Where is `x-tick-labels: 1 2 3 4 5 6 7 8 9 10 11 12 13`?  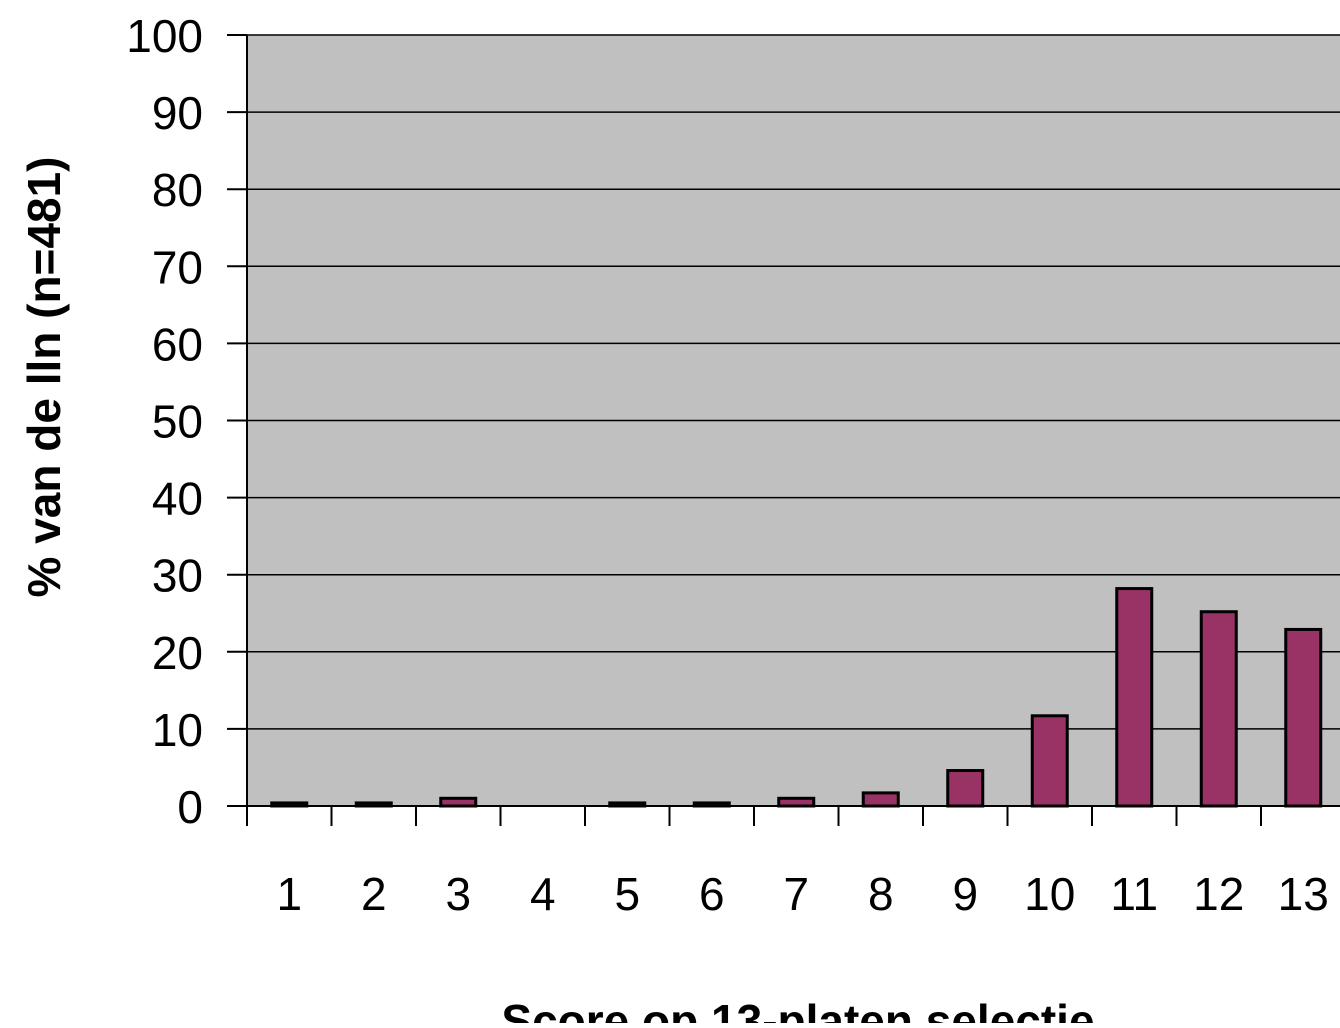 x-tick-labels: 1 2 3 4 5 6 7 8 9 10 11 12 13 is located at coordinates (802, 894).